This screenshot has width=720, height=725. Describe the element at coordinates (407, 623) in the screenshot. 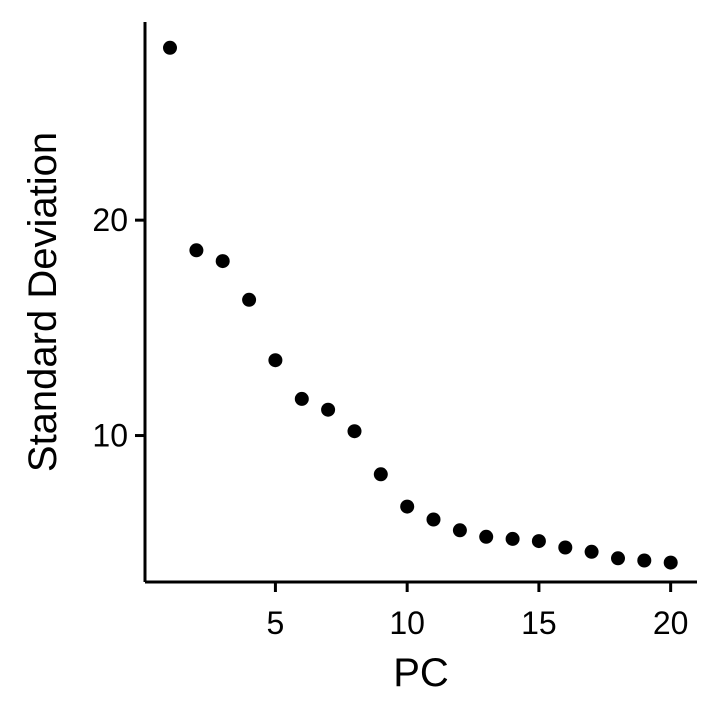

I see `x-tick-label: 10` at that location.